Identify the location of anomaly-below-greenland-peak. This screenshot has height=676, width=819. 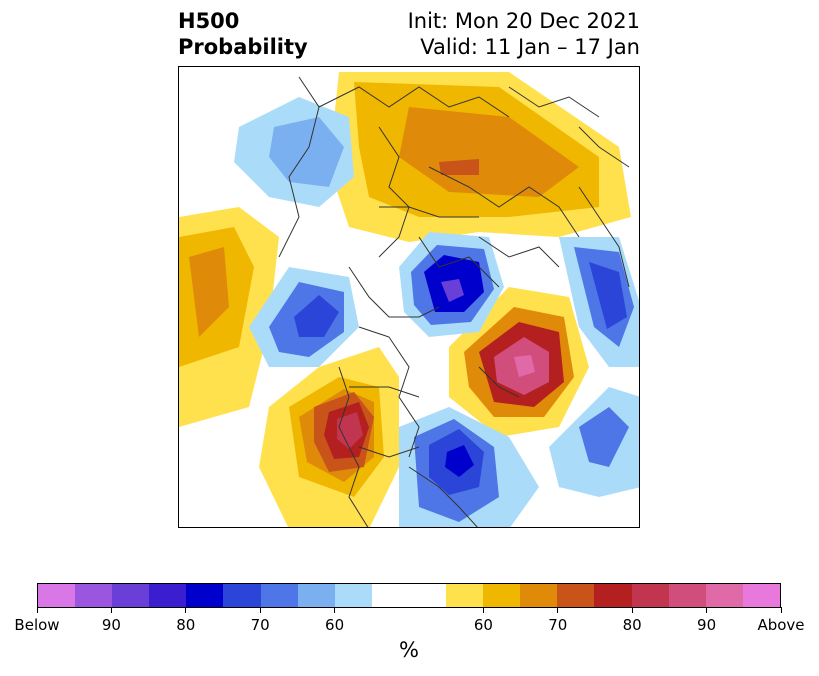
(452, 290).